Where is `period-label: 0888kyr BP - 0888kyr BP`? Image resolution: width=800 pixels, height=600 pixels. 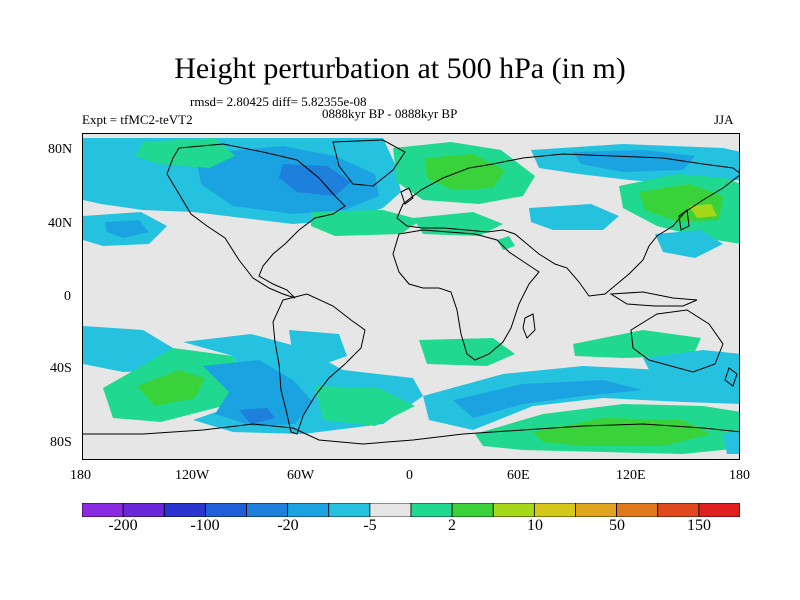 period-label: 0888kyr BP - 0888kyr BP is located at coordinates (390, 113).